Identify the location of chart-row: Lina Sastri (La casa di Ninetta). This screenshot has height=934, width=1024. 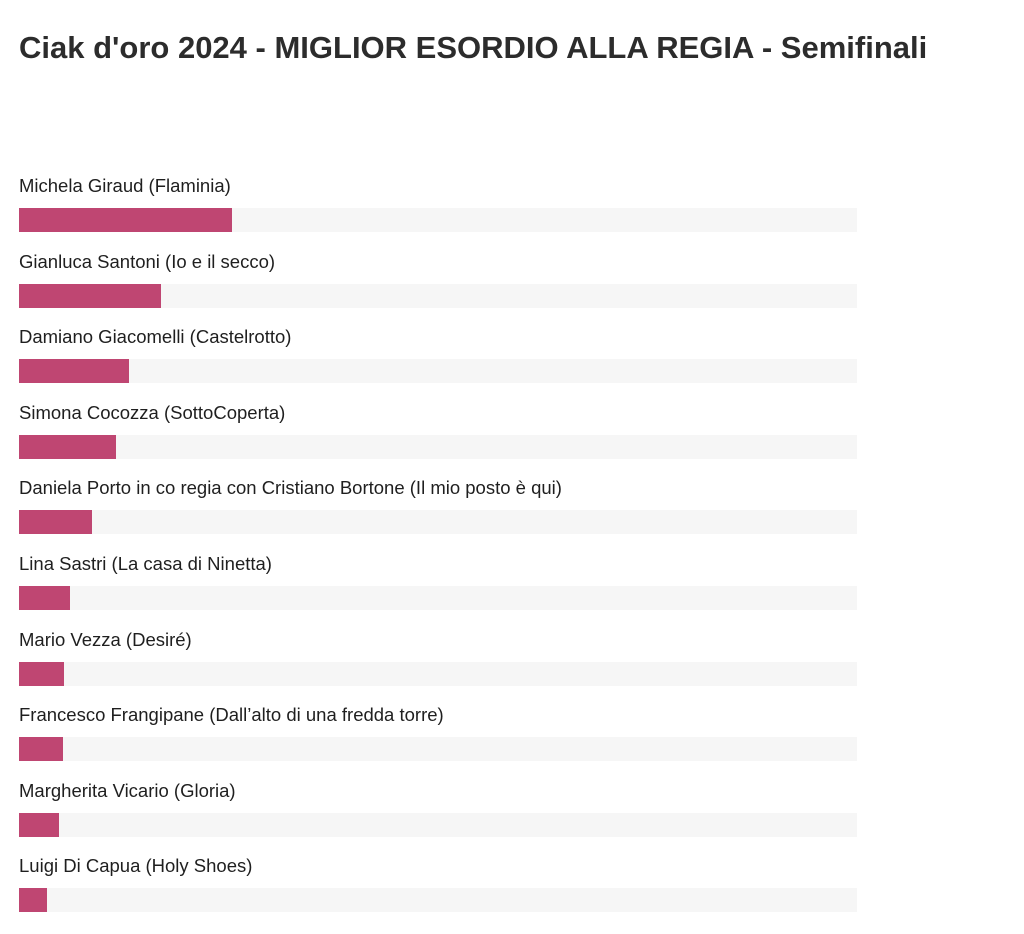
(438, 590).